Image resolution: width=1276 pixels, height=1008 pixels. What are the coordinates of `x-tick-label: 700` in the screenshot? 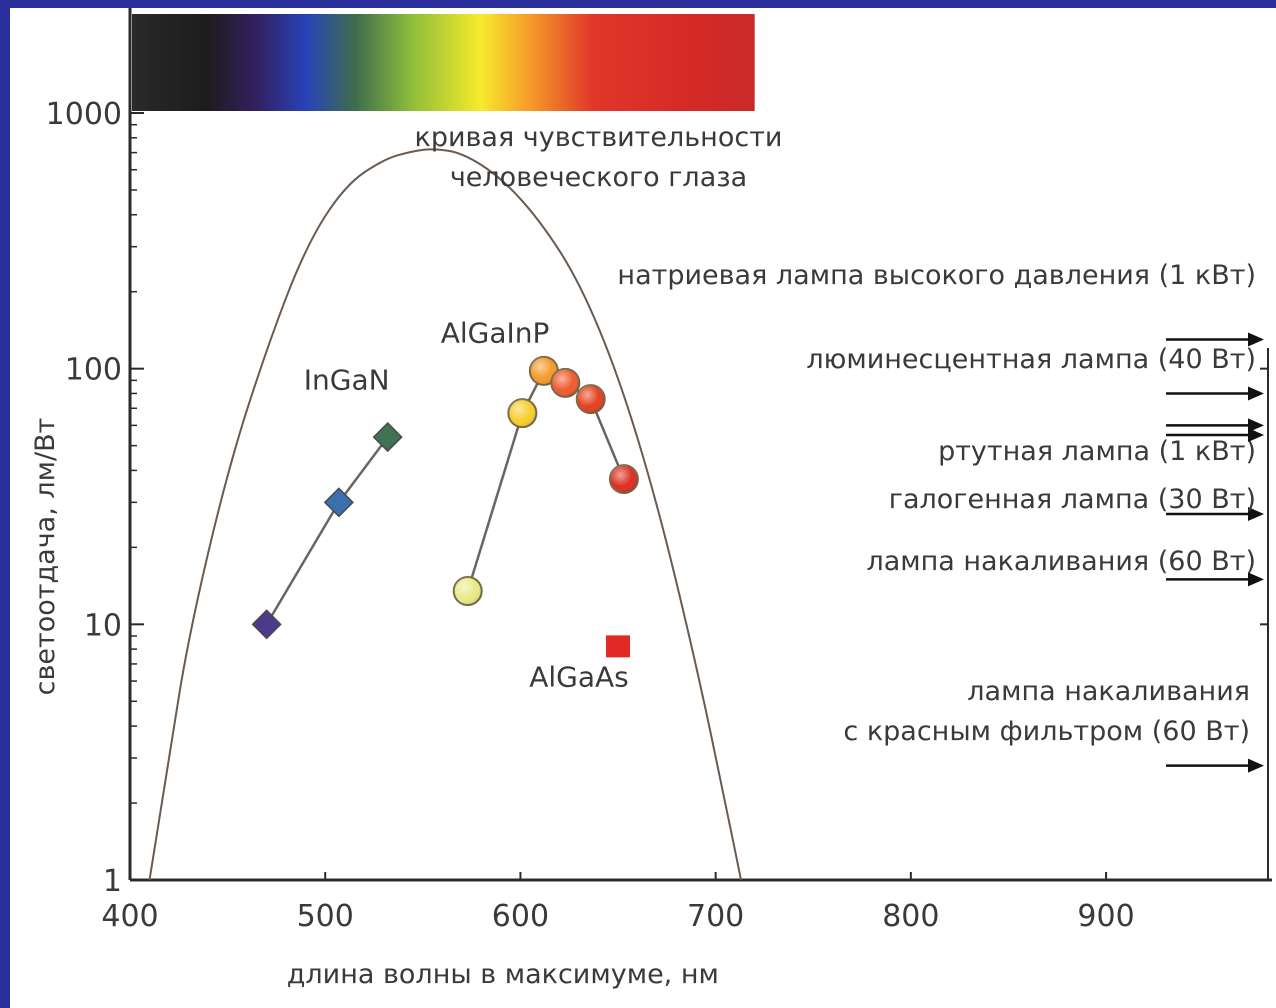 It's located at (715, 916).